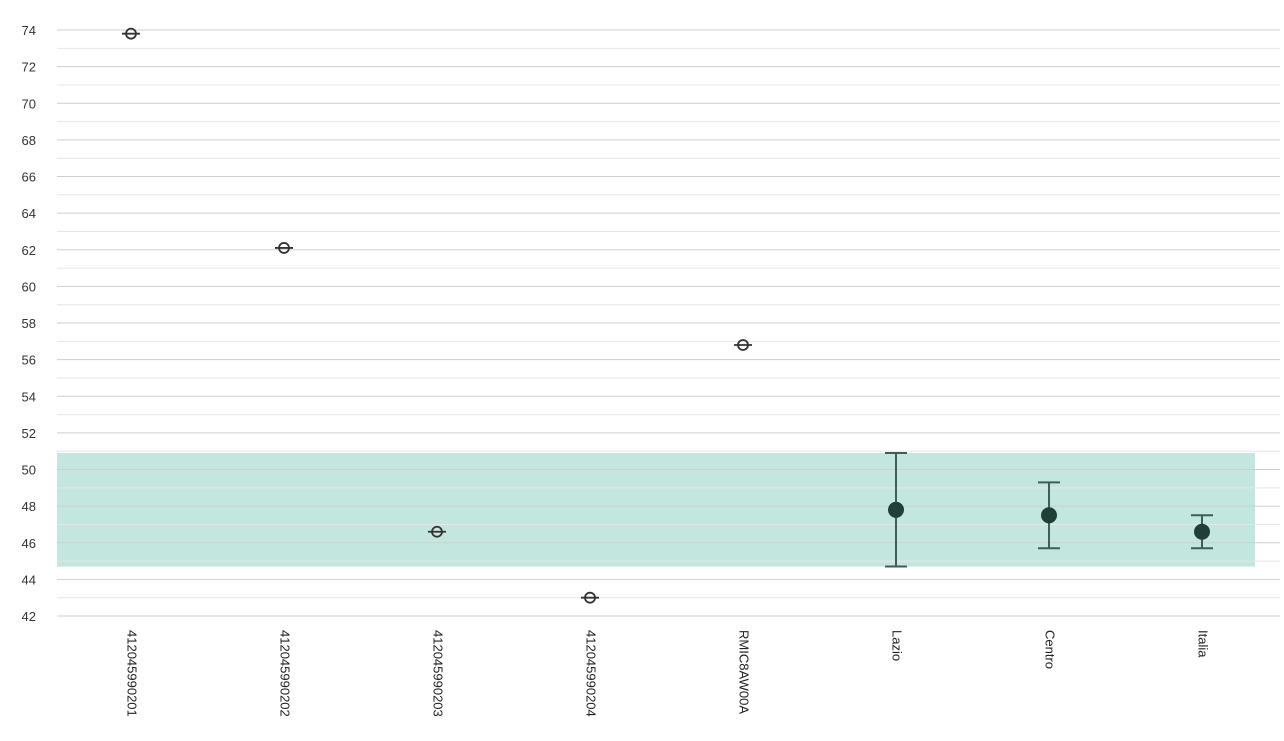  What do you see at coordinates (29, 250) in the screenshot?
I see `y-tick-label: 62` at bounding box center [29, 250].